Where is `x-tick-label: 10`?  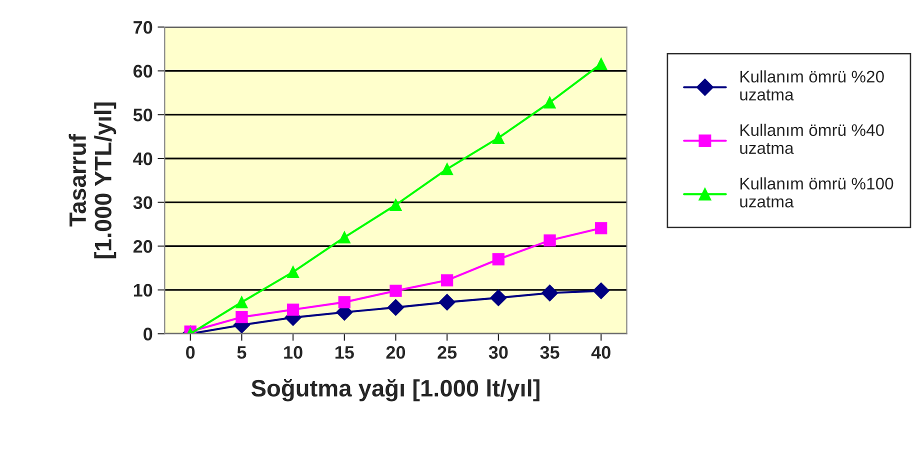 x-tick-label: 10 is located at coordinates (293, 352).